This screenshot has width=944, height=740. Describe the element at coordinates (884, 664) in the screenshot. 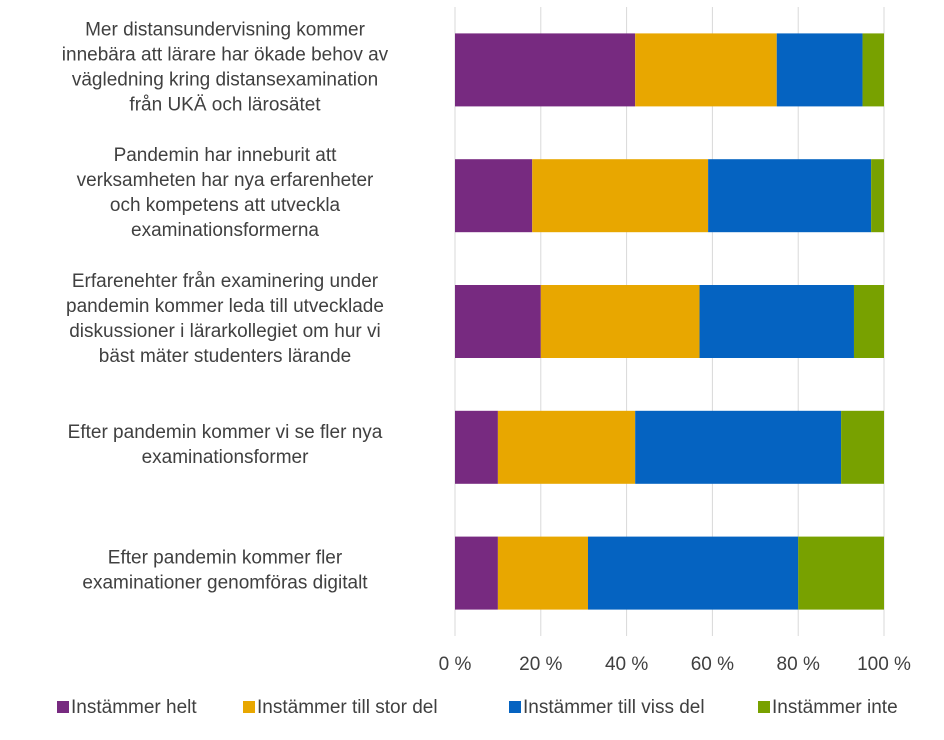

I see `x-tick-label: 100 %` at that location.